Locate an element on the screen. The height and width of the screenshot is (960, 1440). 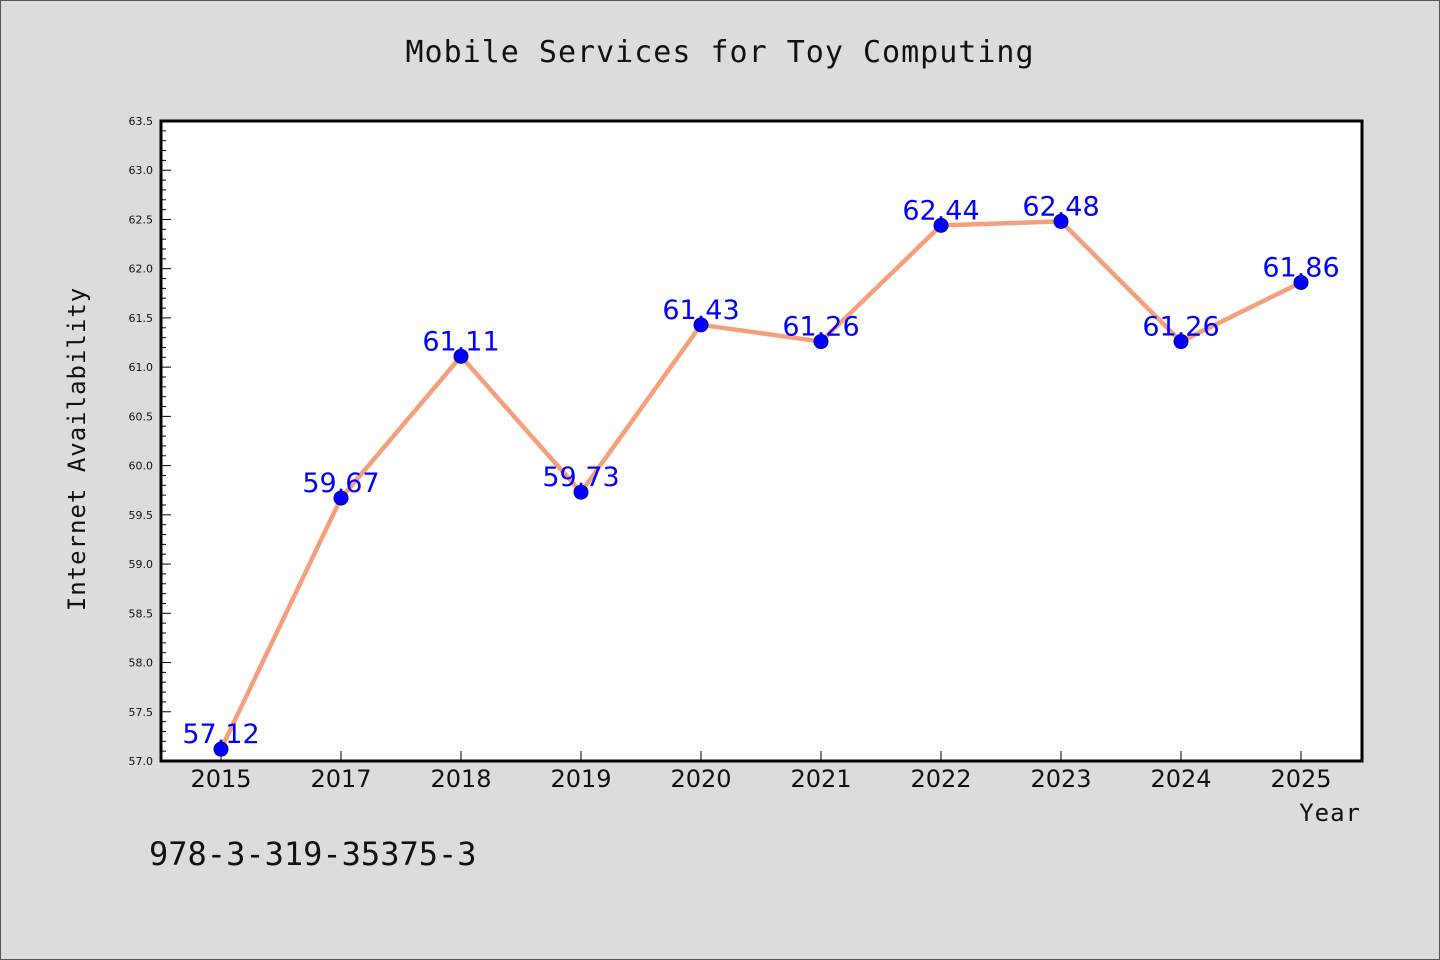
x-axis: 2015 2017 2018 2019 2020 2021 2022 2023 2024 2025 is located at coordinates (761, 772).